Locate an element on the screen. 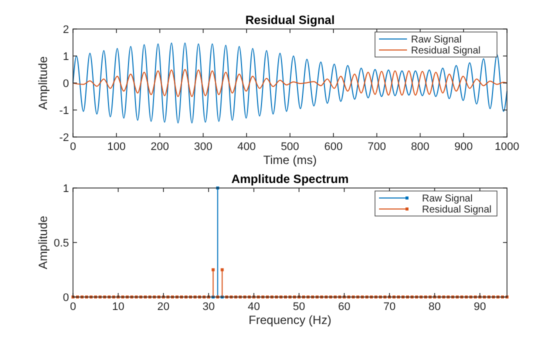  y-tick-label: 2 is located at coordinates (65, 30).